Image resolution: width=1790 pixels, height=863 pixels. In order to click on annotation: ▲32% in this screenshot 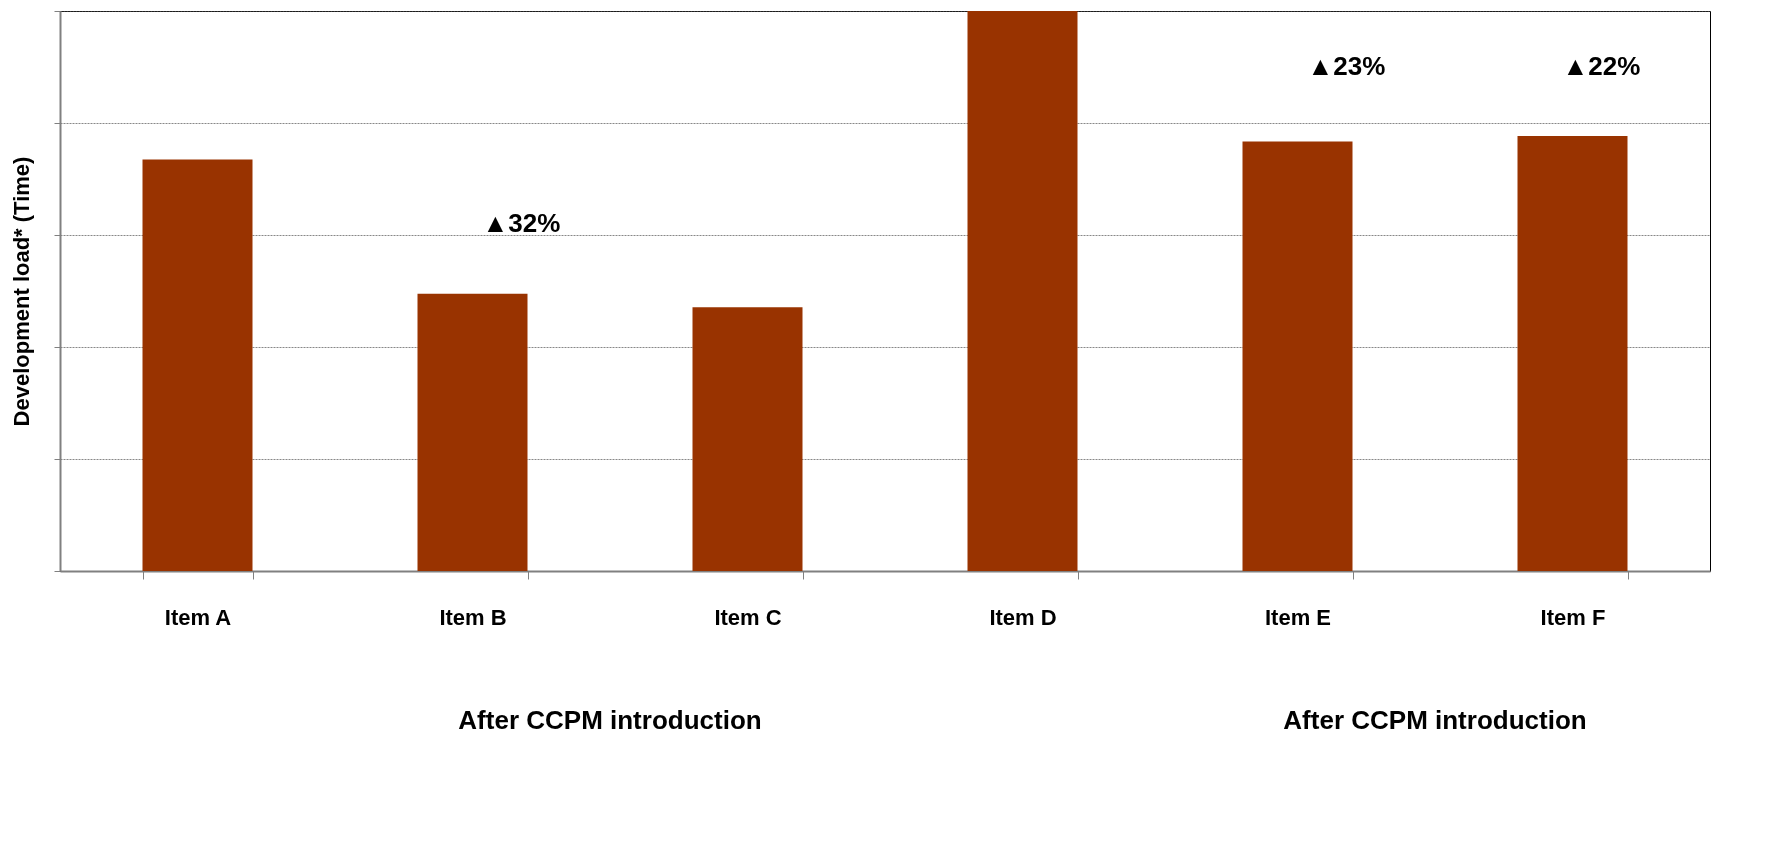, I will do `click(521, 222)`.